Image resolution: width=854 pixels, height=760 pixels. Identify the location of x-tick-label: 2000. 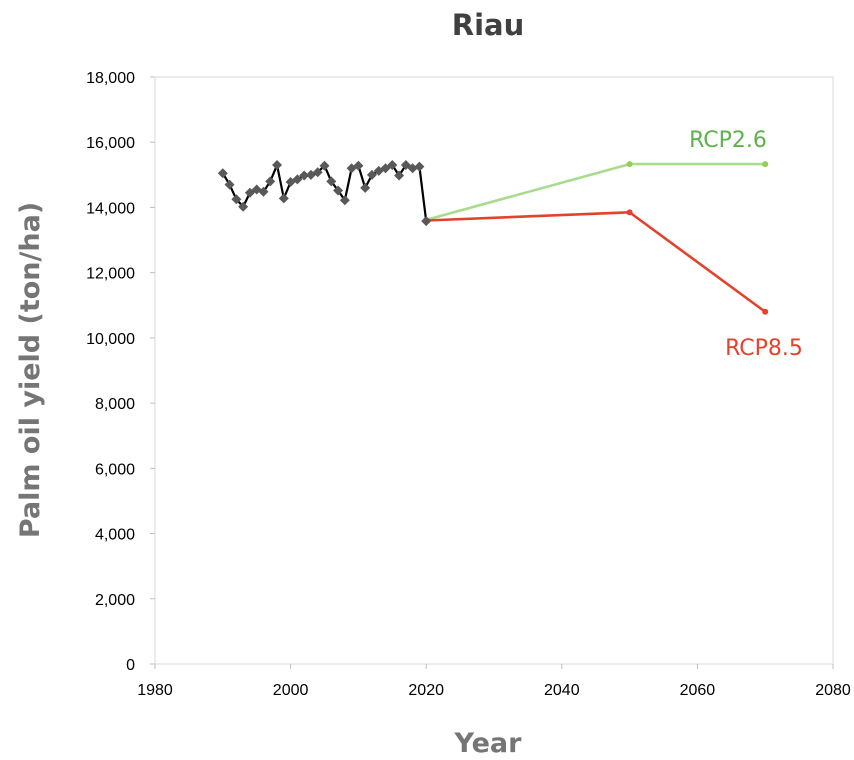
(291, 690).